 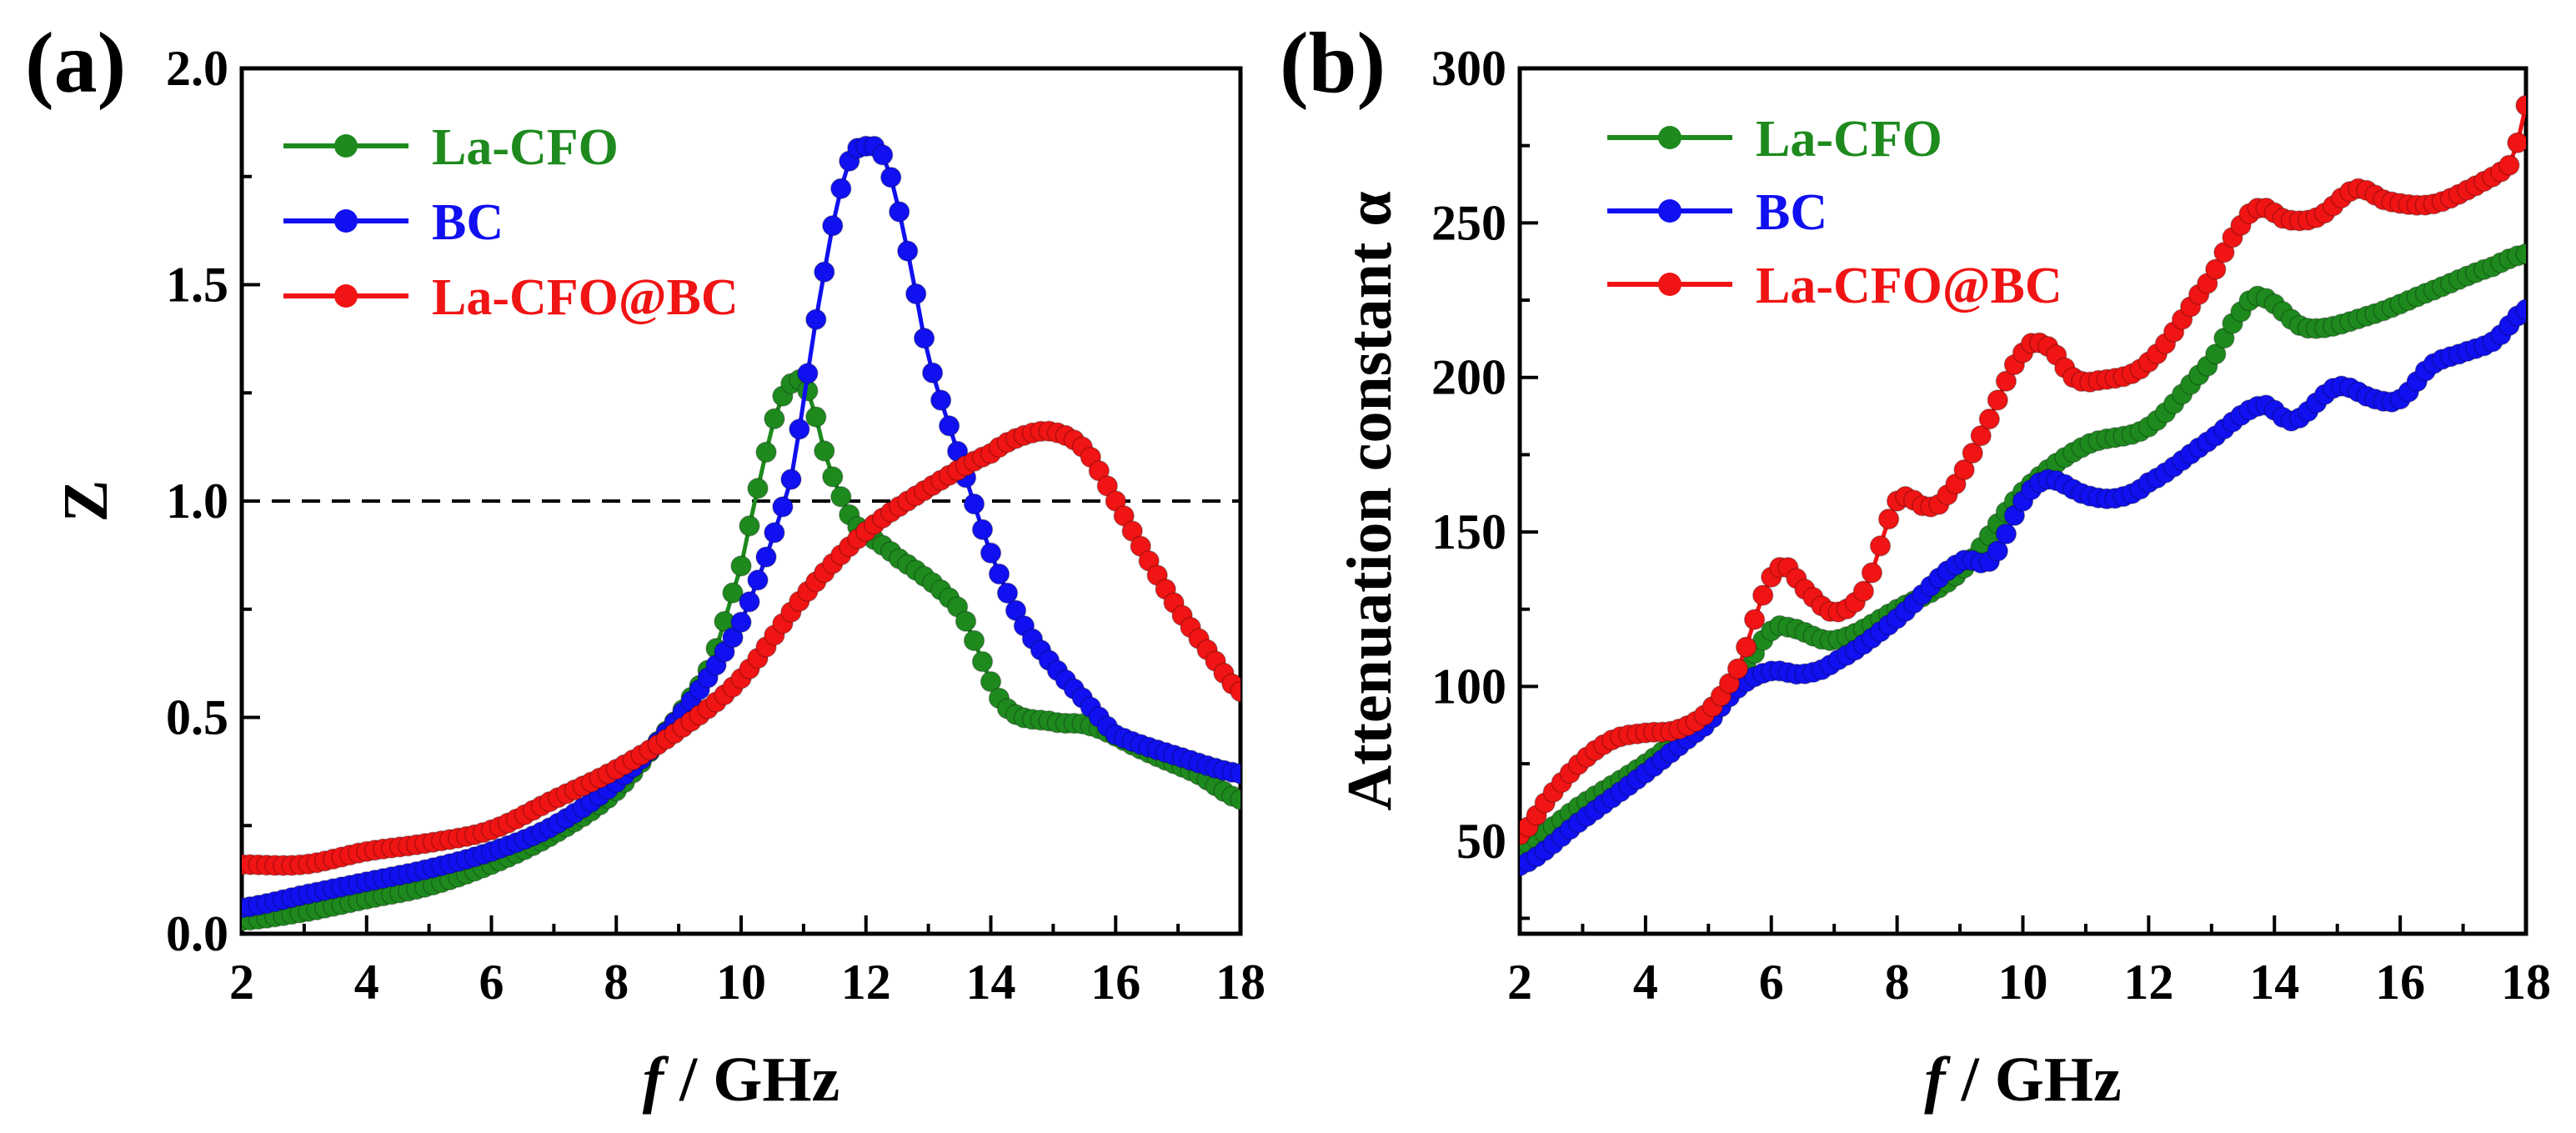 What do you see at coordinates (1468, 686) in the screenshot?
I see `y-tick-label: 100` at bounding box center [1468, 686].